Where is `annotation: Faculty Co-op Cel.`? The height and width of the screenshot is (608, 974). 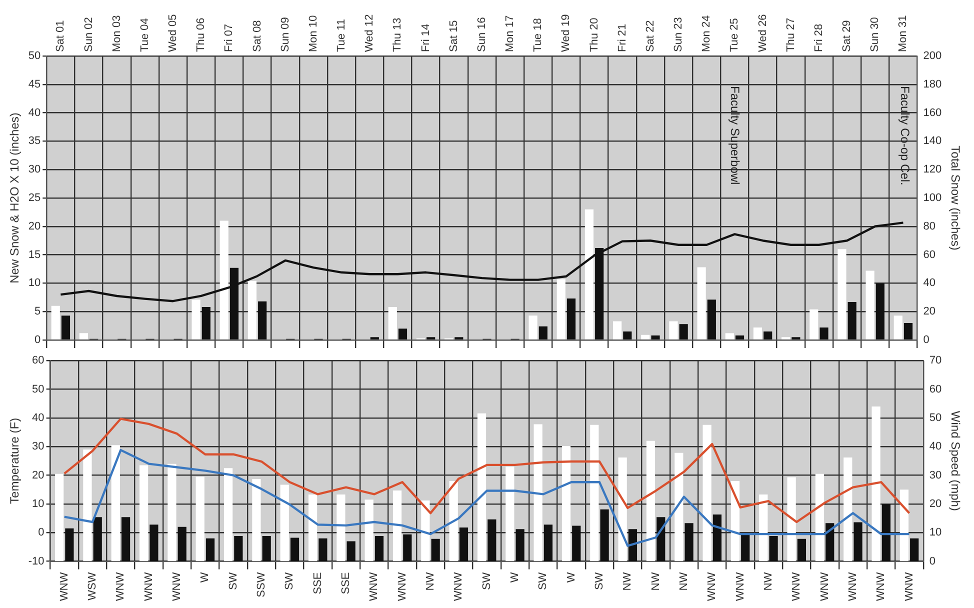 annotation: Faculty Co-op Cel. is located at coordinates (905, 136).